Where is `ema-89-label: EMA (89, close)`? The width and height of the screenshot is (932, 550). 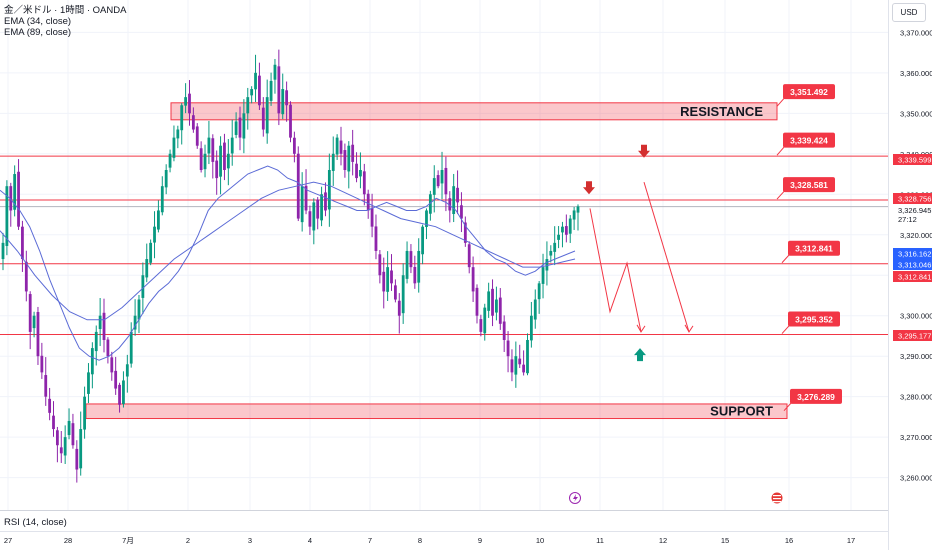 ema-89-label: EMA (89, close) is located at coordinates (38, 32).